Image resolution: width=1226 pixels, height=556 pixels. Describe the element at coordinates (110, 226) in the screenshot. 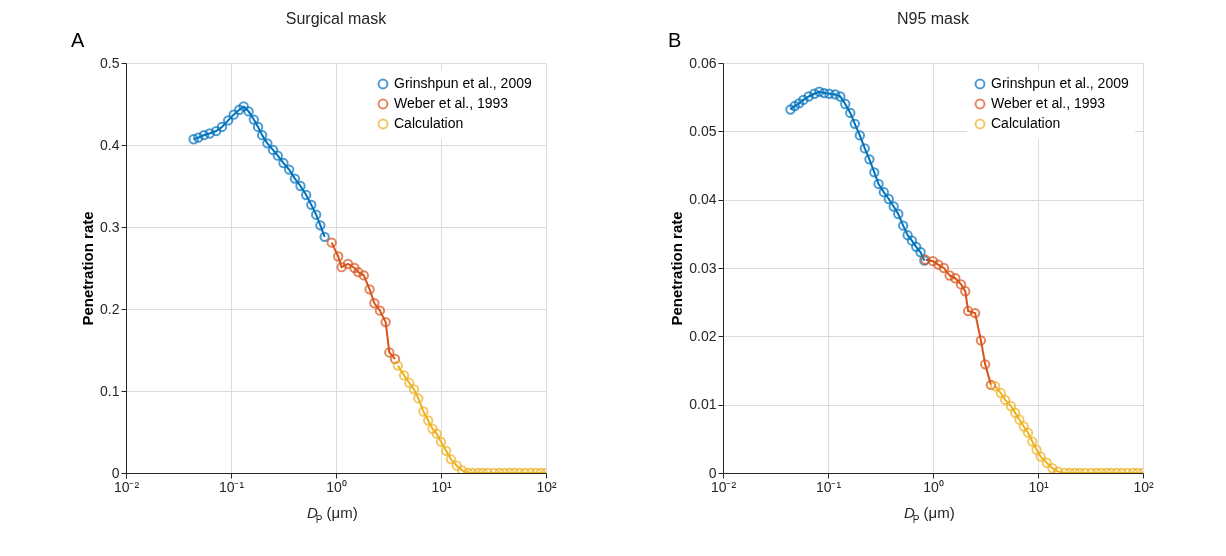

I see `y-tick-label: 0.3` at that location.